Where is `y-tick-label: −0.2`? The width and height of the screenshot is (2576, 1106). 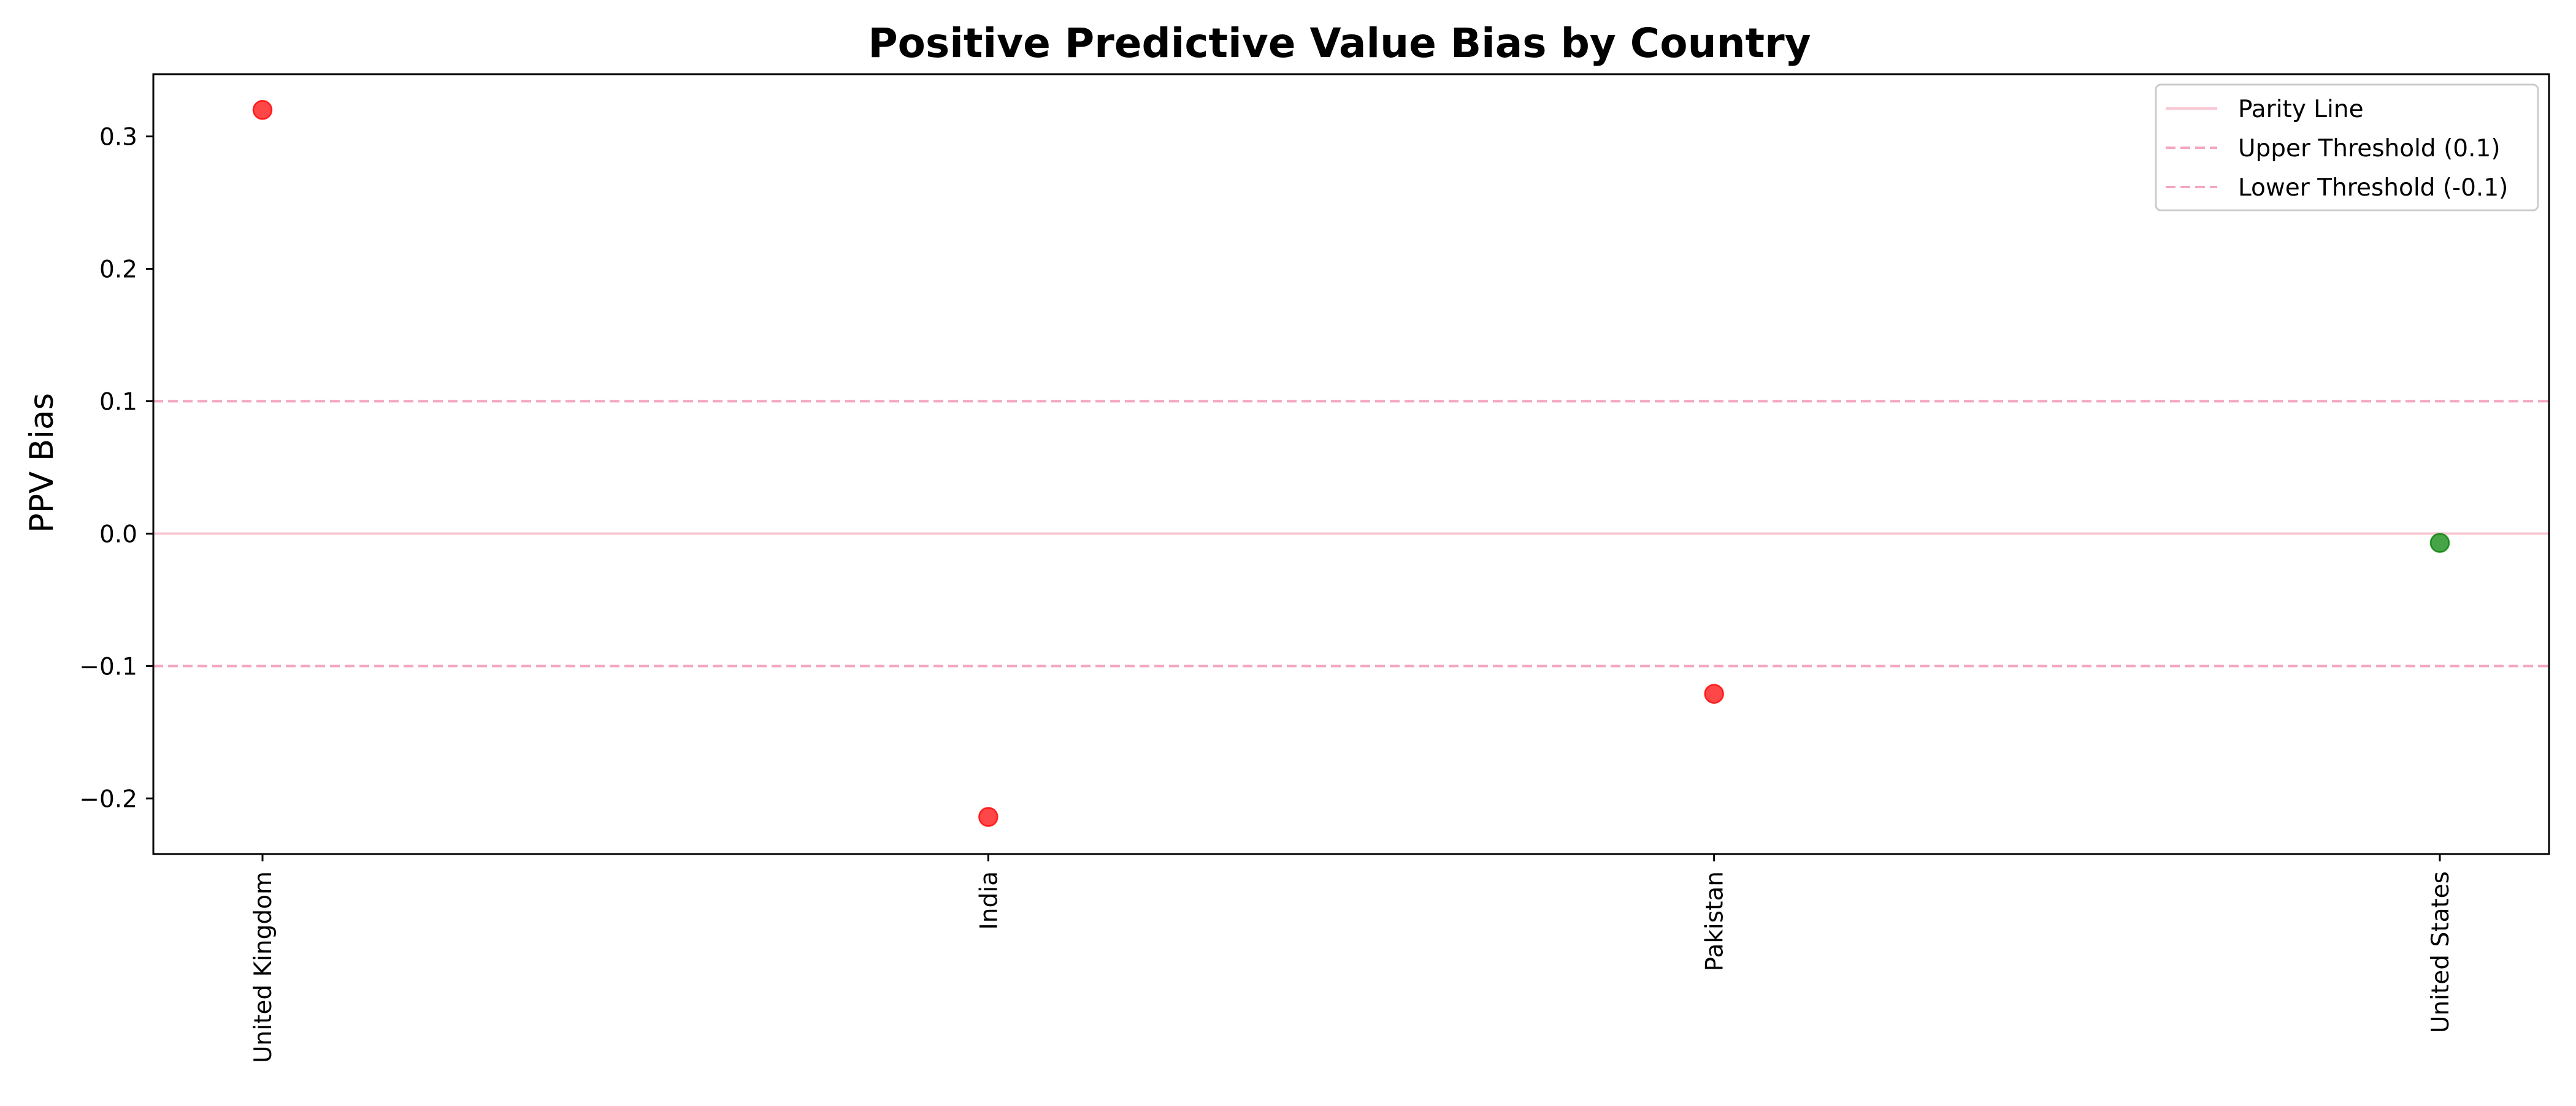 y-tick-label: −0.2 is located at coordinates (108, 799).